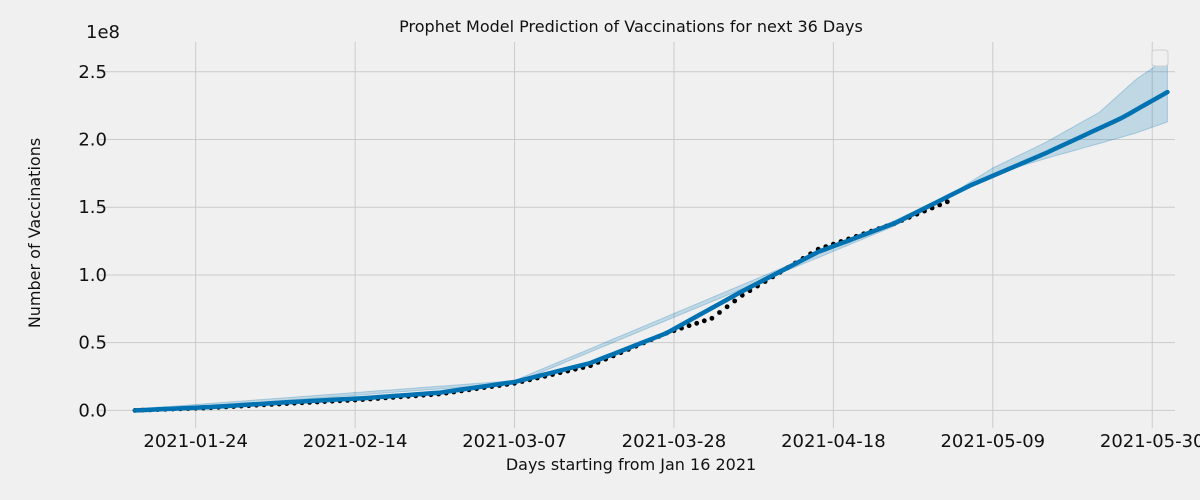  Describe the element at coordinates (34, 233) in the screenshot. I see `y-axis-title: Number of Vaccinations` at that location.